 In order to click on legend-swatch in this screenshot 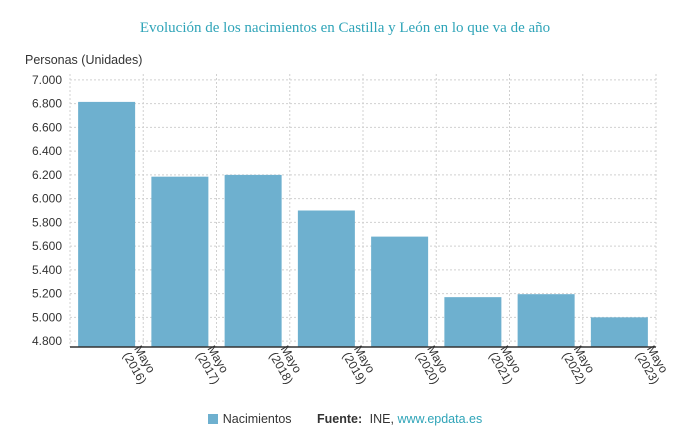, I will do `click(212, 419)`.